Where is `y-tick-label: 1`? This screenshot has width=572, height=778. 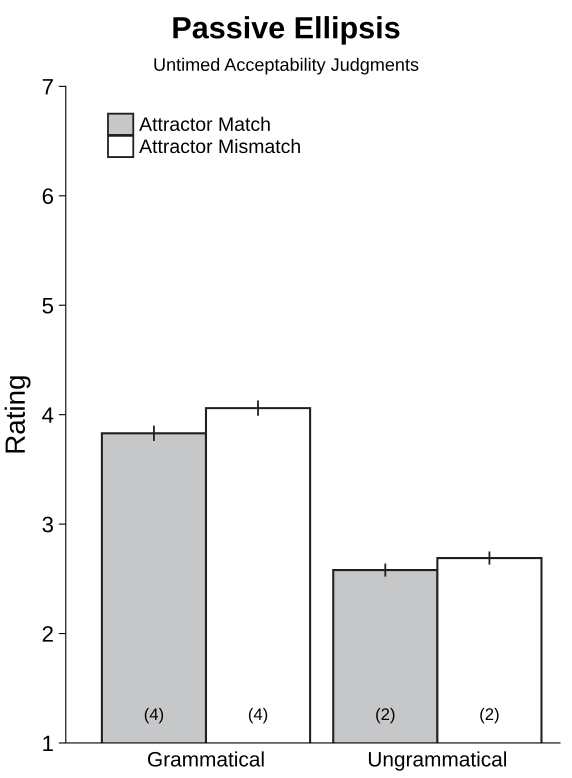
y-tick-label: 1 is located at coordinates (48, 744).